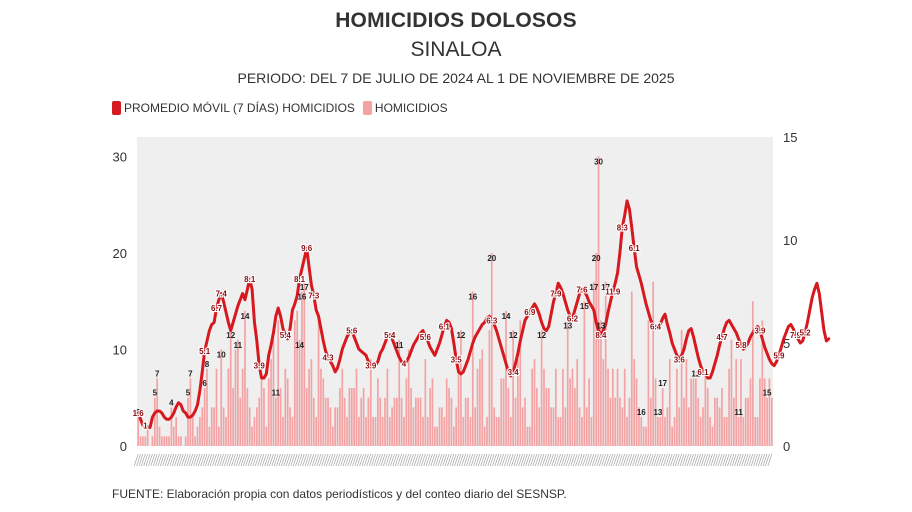 This screenshot has width=912, height=512. What do you see at coordinates (411, 108) in the screenshot?
I see `legend-label-homicides: HOMICIDIOS` at bounding box center [411, 108].